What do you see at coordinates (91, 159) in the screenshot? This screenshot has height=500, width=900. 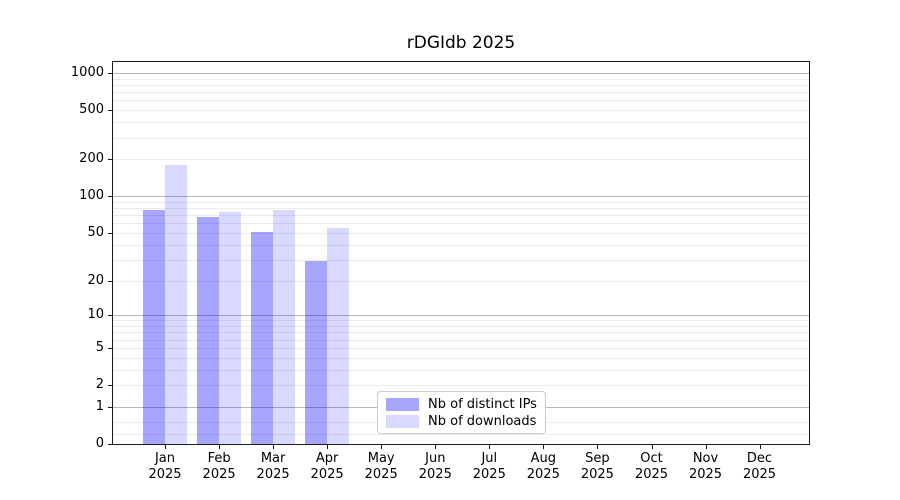 I see `y-tick-label-200: 200` at bounding box center [91, 159].